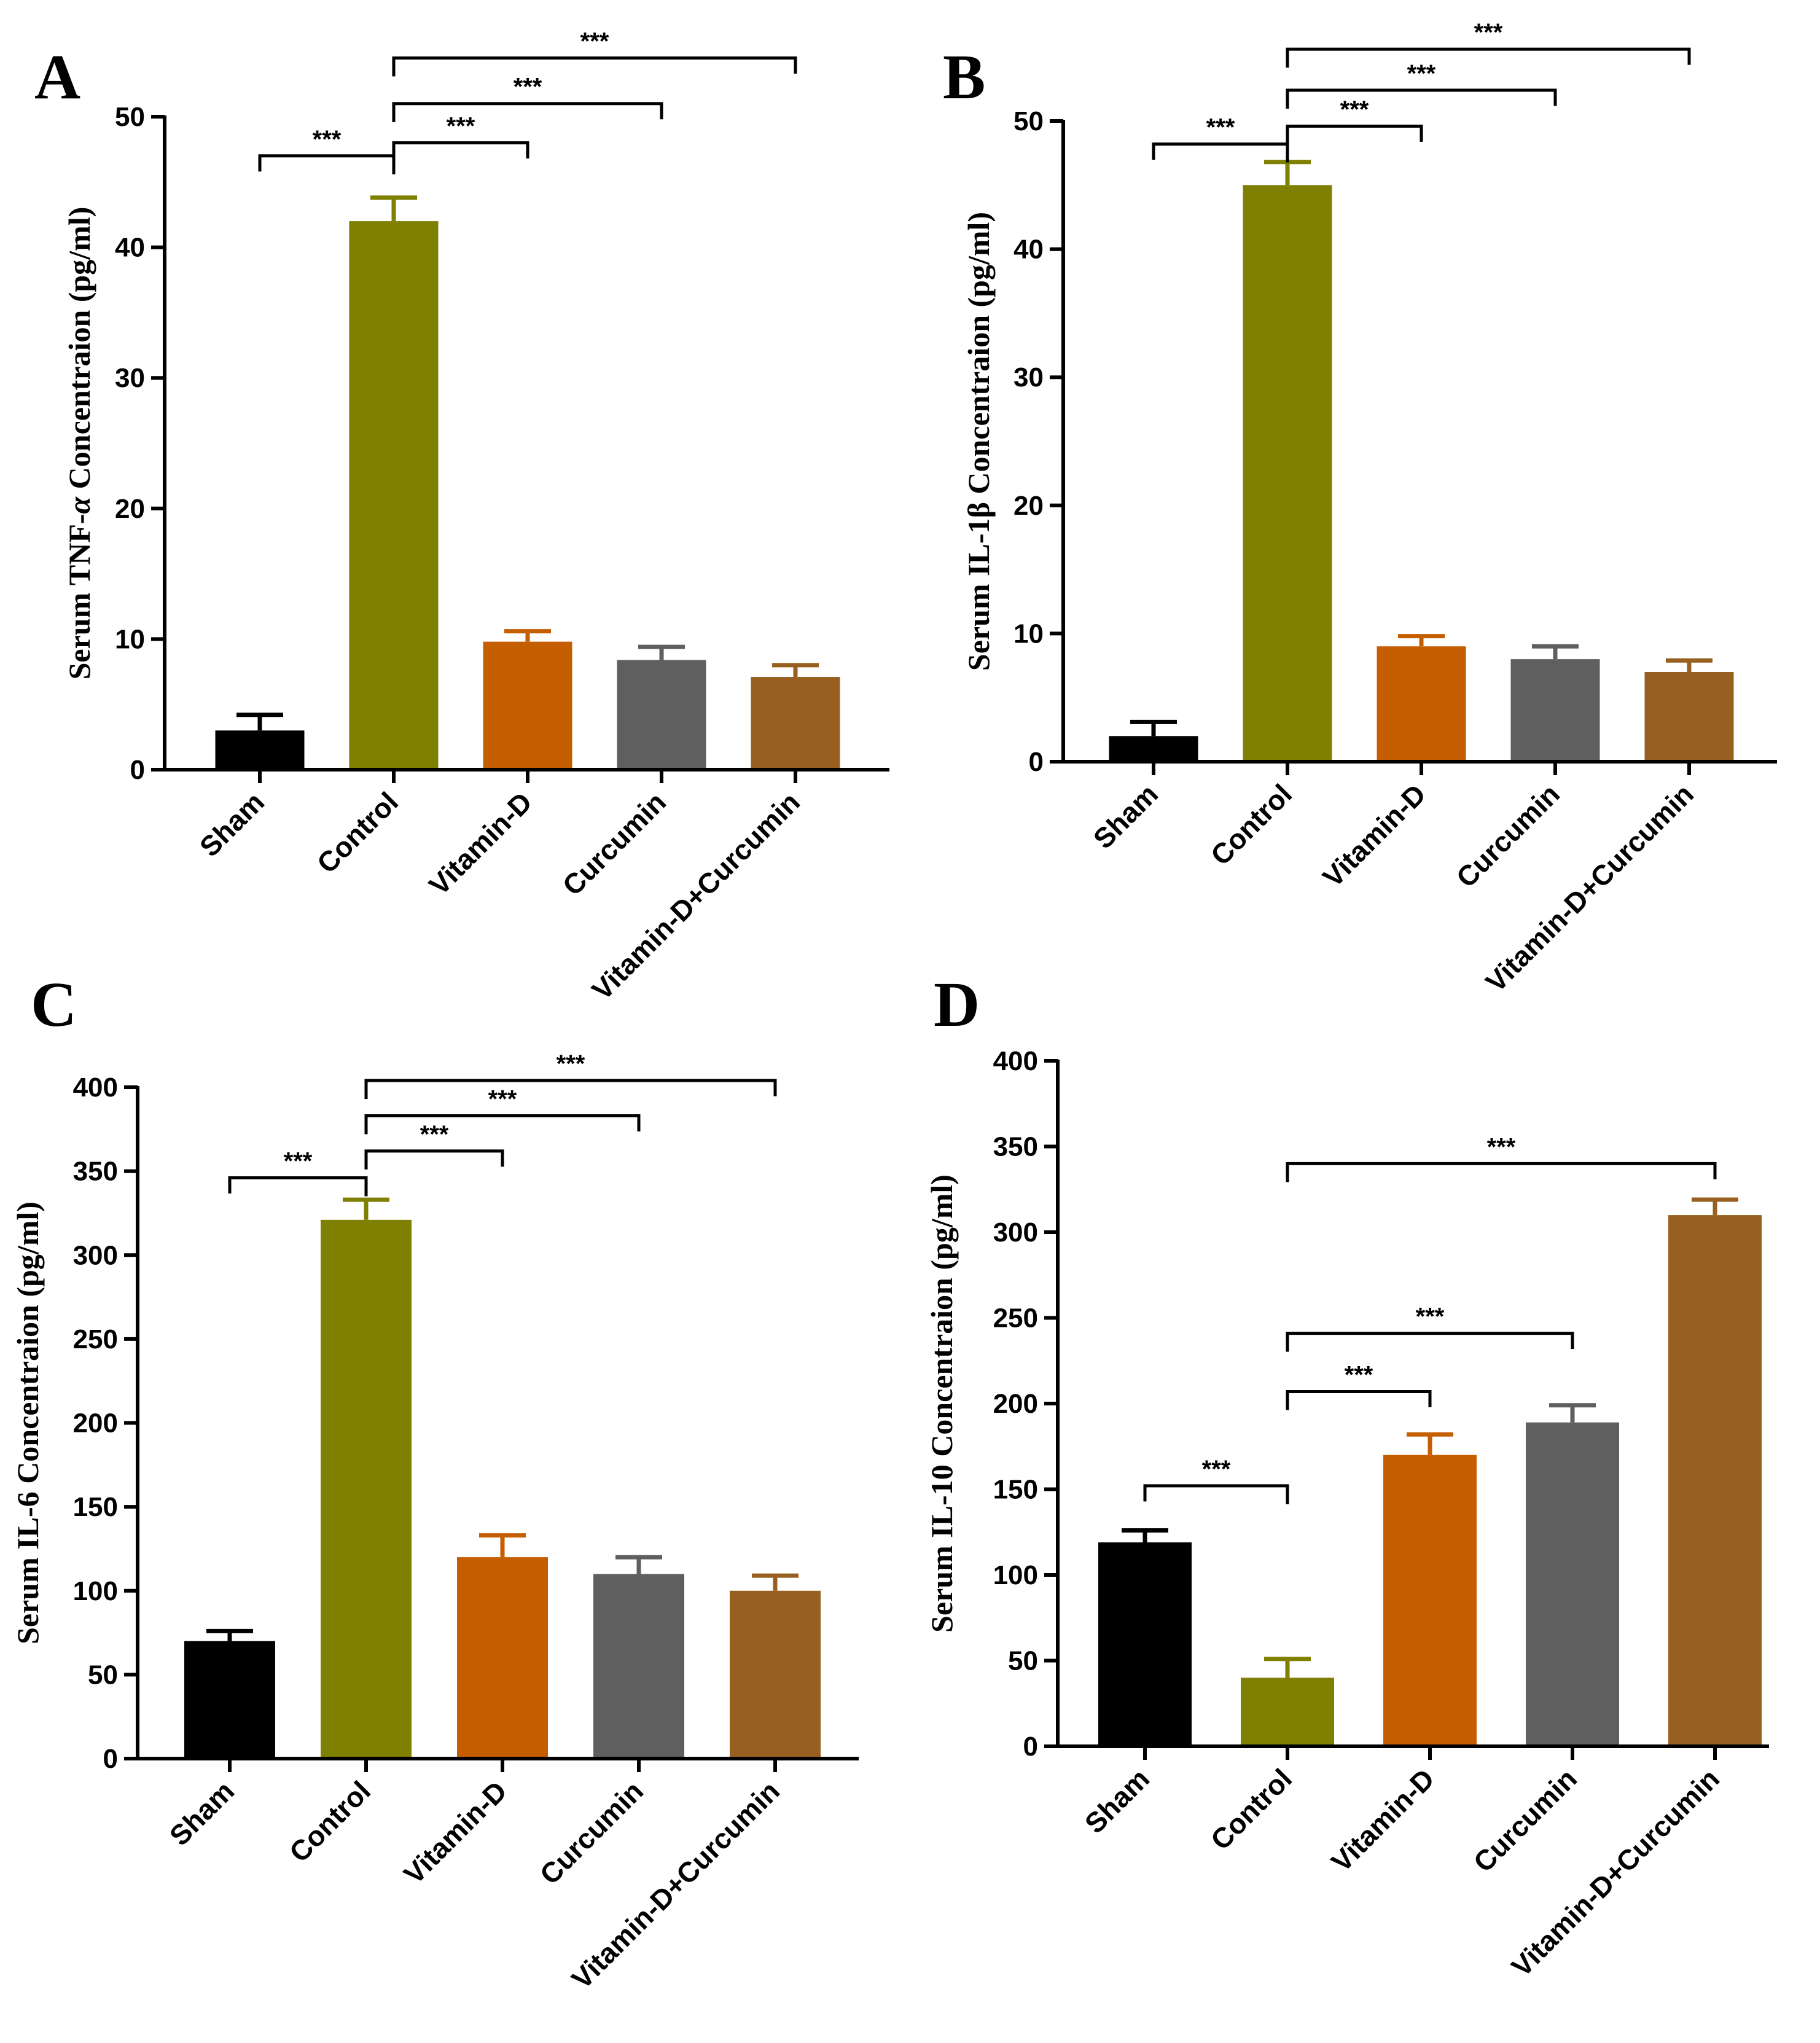  Describe the element at coordinates (27, 1422) in the screenshot. I see `y-axis-title: Serum IL-6 Concentraion (pg/ml)` at that location.